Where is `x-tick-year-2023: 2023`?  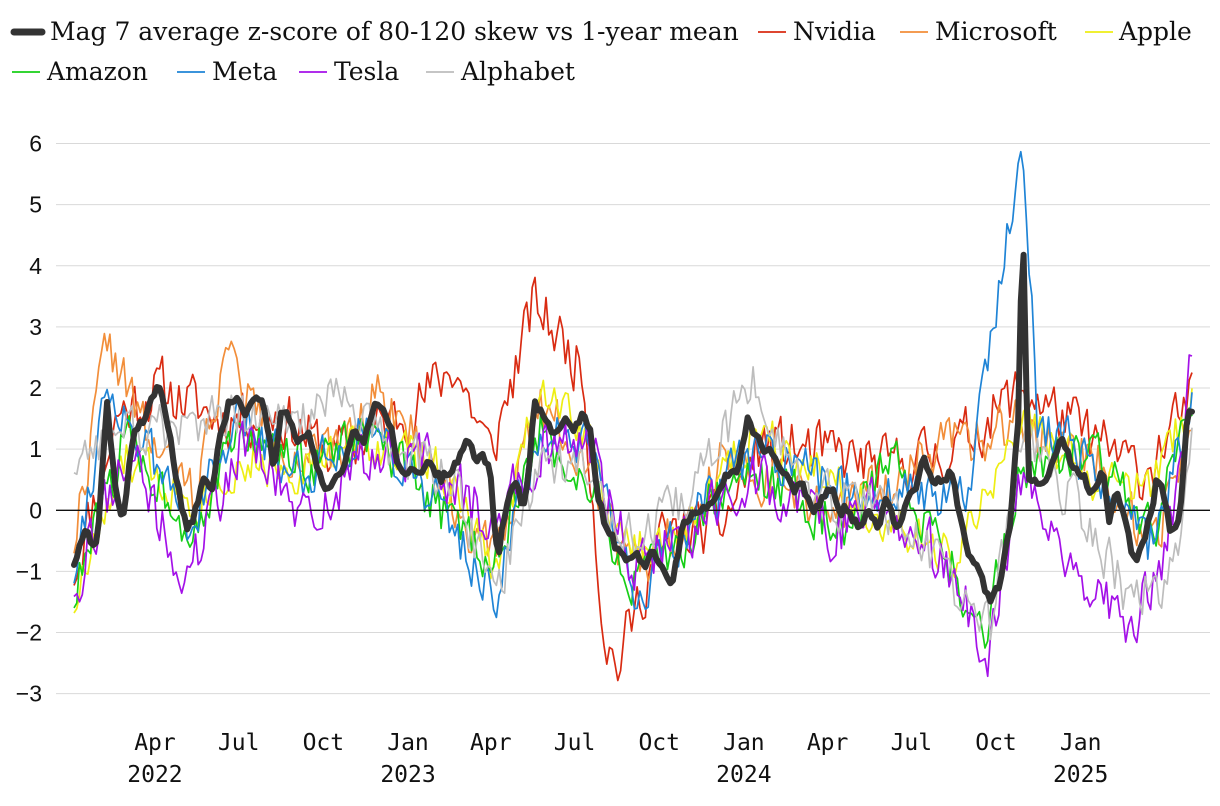 x-tick-year-2023: 2023 is located at coordinates (407, 775).